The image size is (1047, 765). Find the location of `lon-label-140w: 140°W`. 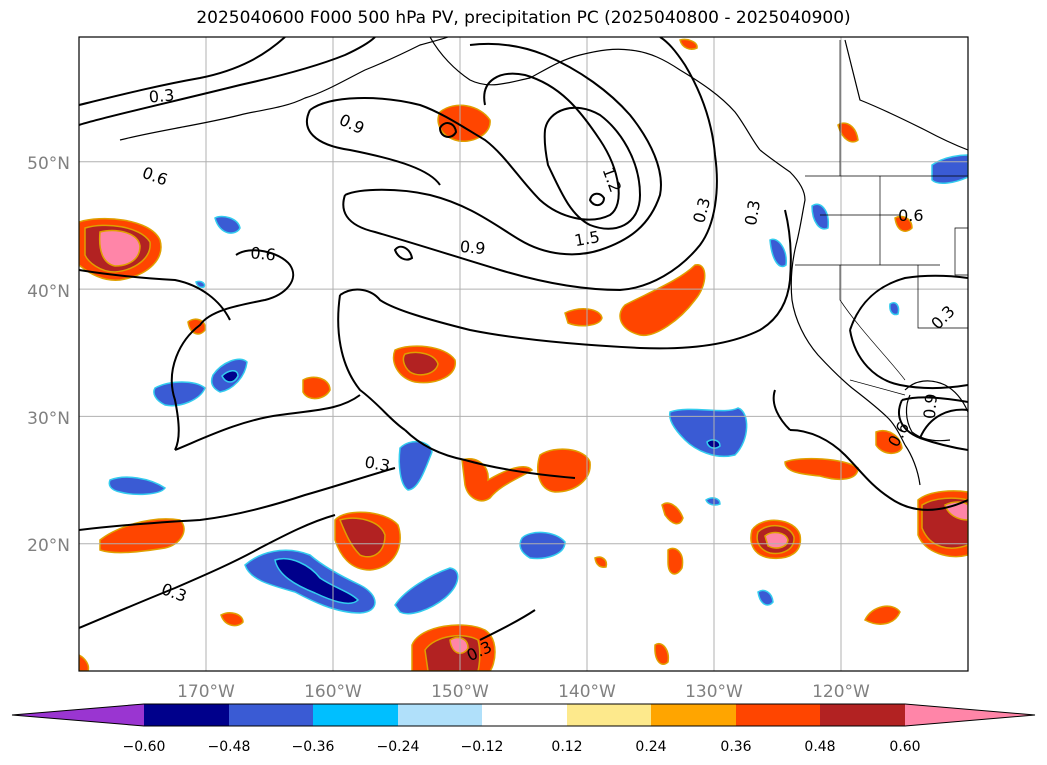

lon-label-140w: 140°W is located at coordinates (587, 692).